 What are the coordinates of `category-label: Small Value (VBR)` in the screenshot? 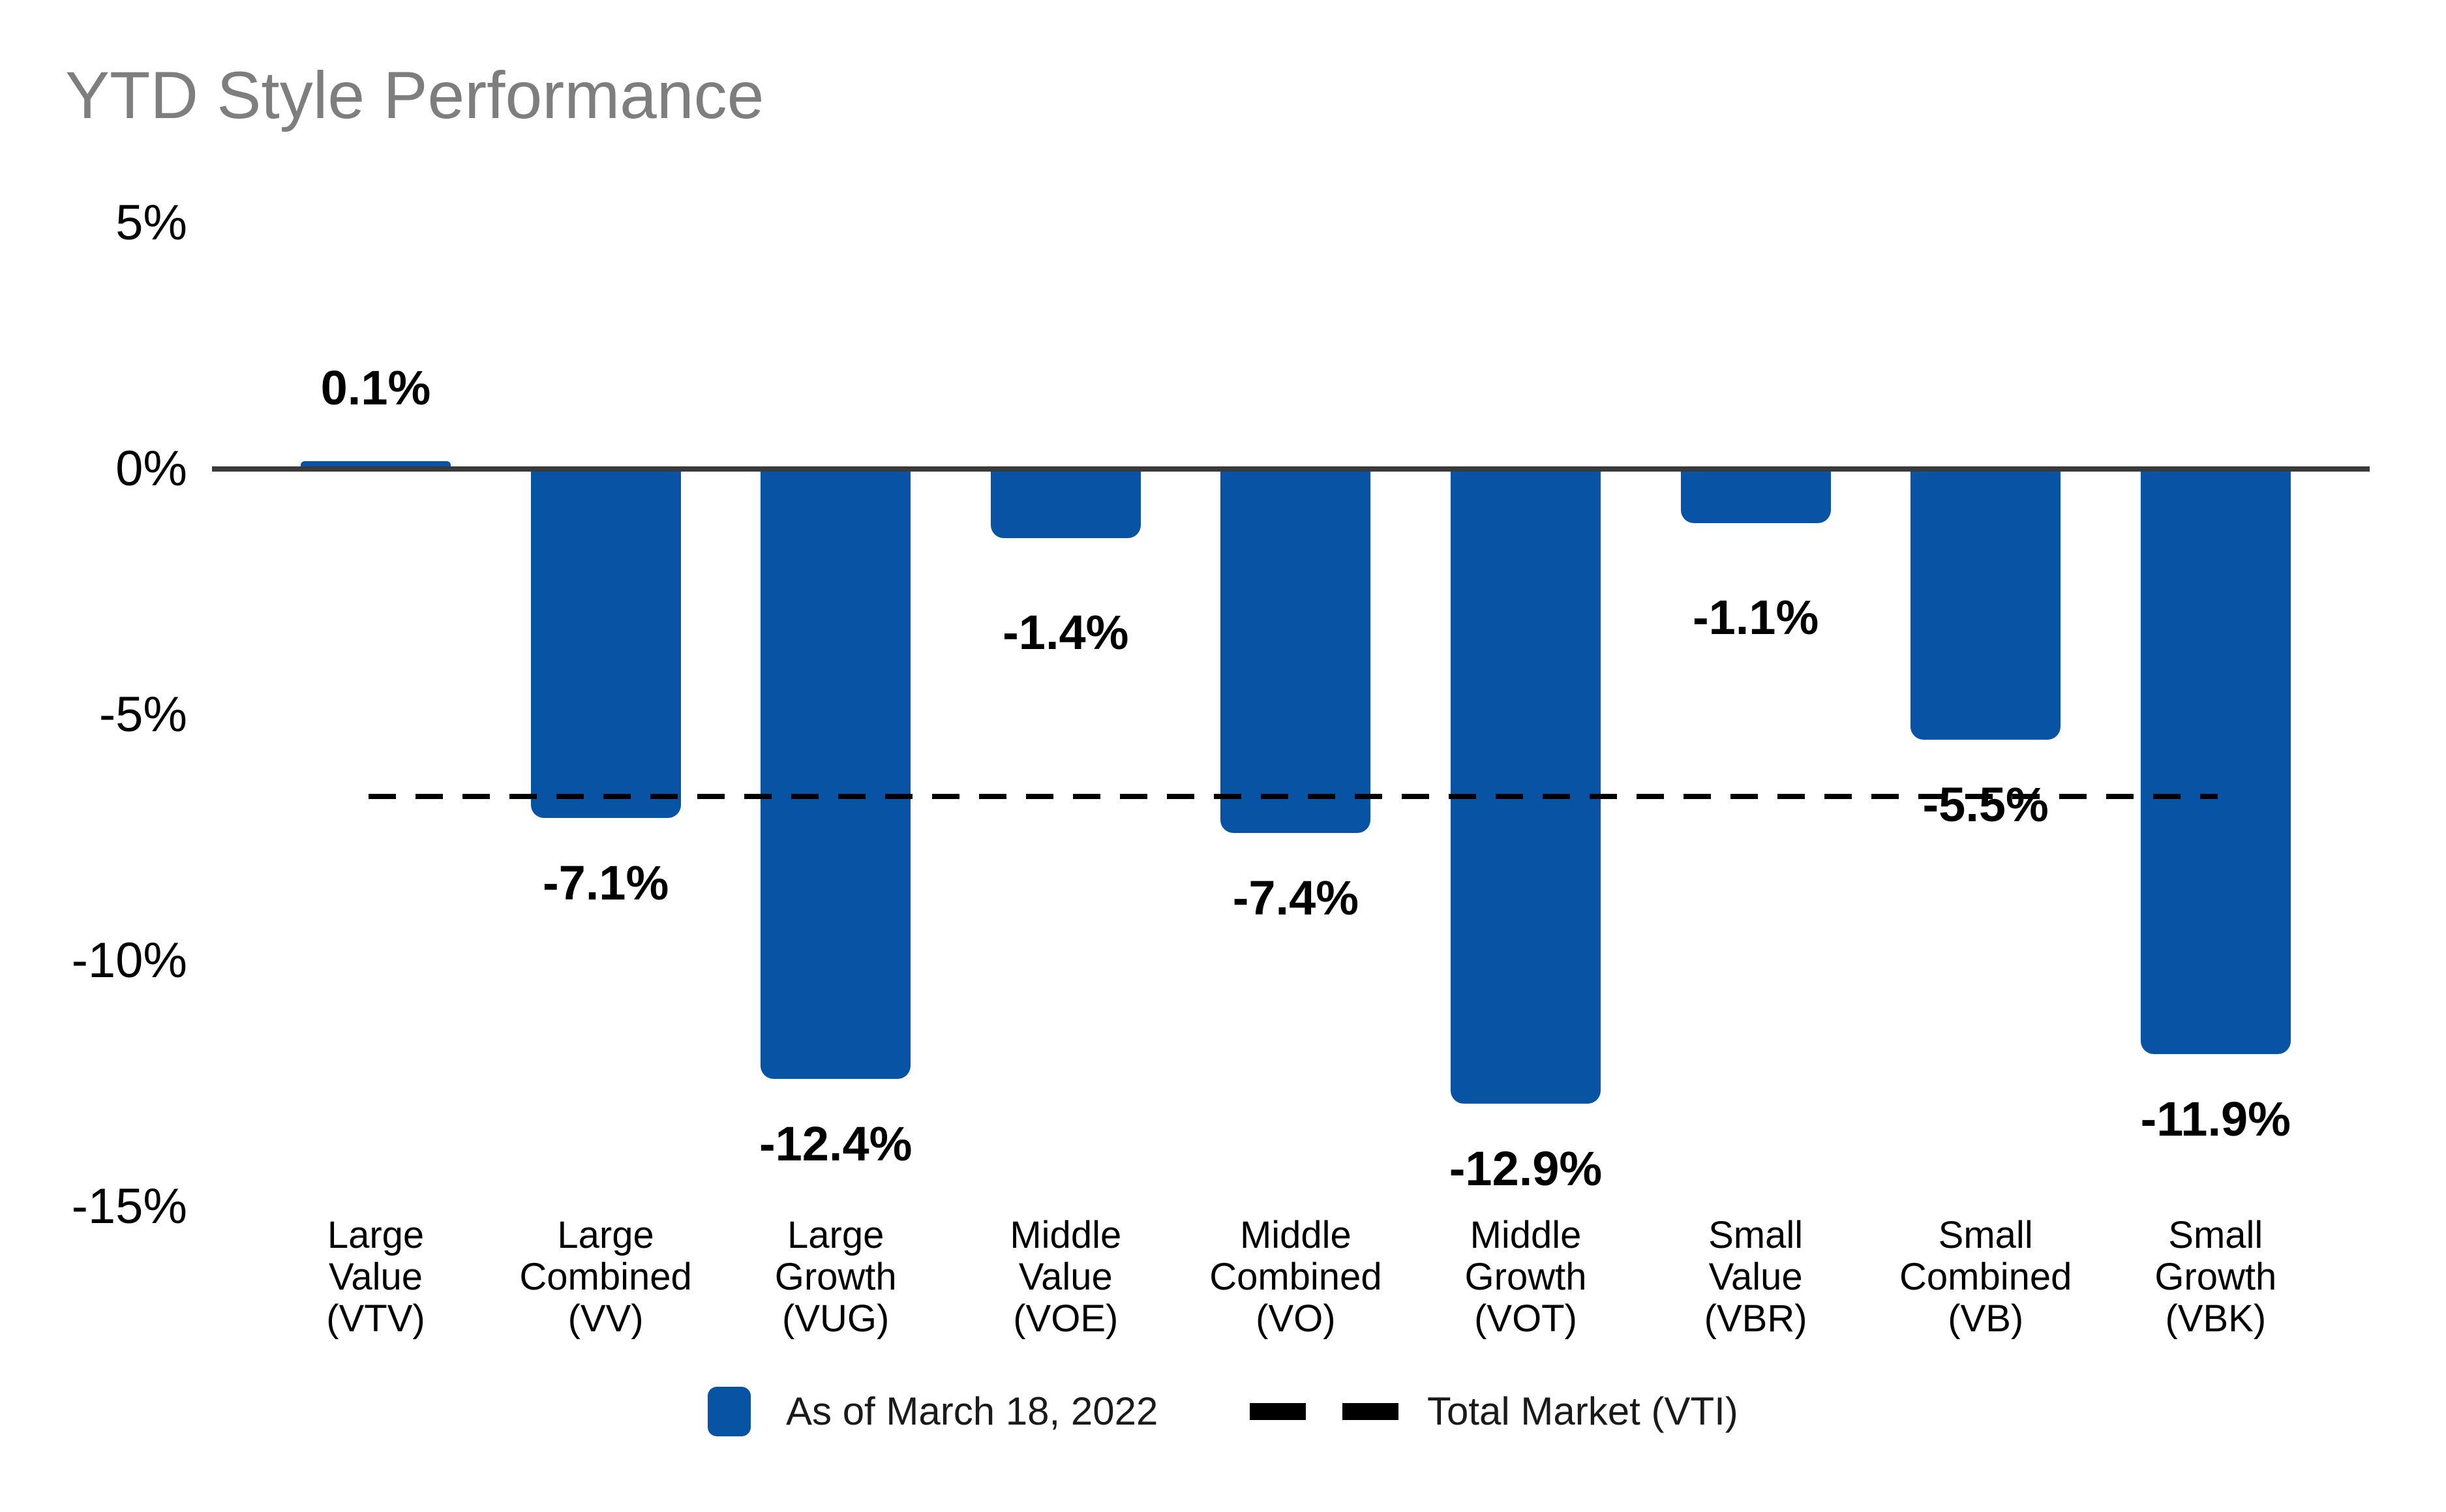 It's located at (1756, 1277).